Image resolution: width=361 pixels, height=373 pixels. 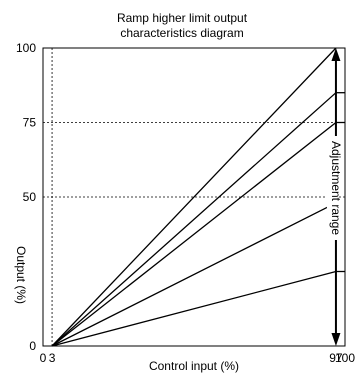 I want to click on y-axis-label: Output (%), so click(x=21, y=275).